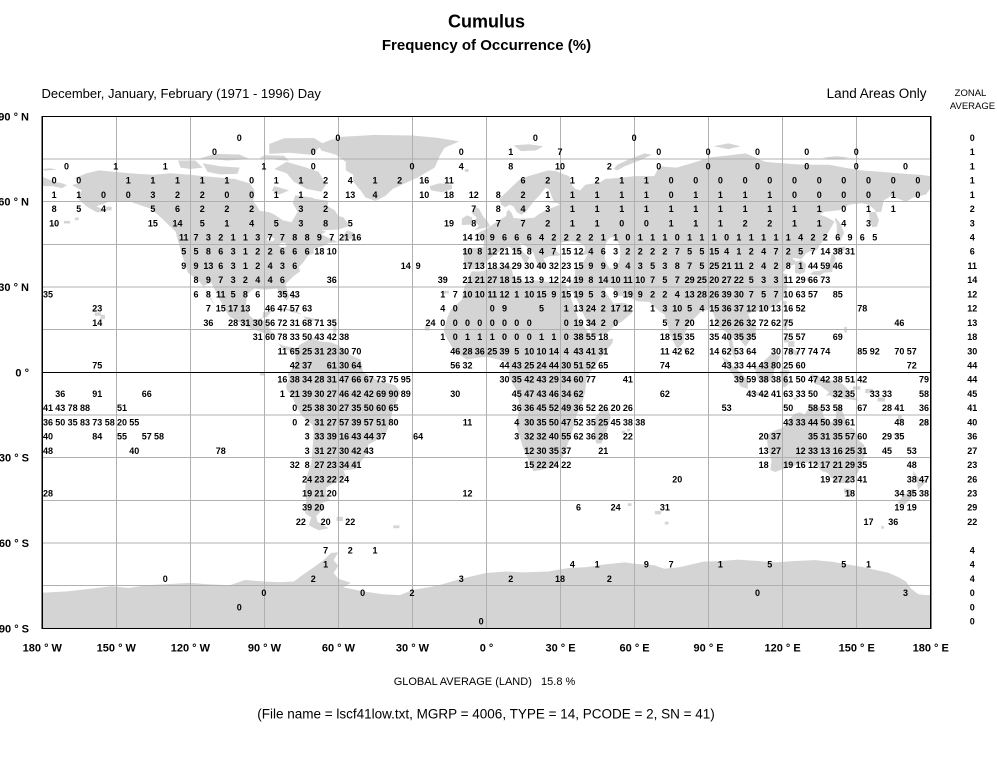  Describe the element at coordinates (332, 366) in the screenshot. I see `svg-text: 61` at that location.